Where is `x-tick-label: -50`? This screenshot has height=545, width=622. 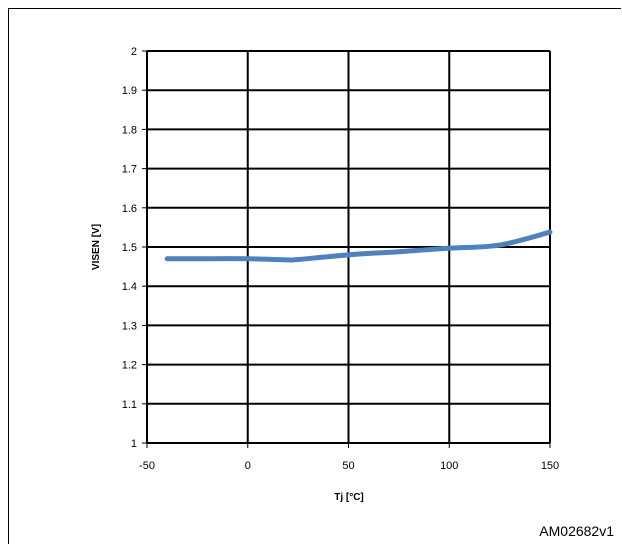 x-tick-label: -50 is located at coordinates (147, 466).